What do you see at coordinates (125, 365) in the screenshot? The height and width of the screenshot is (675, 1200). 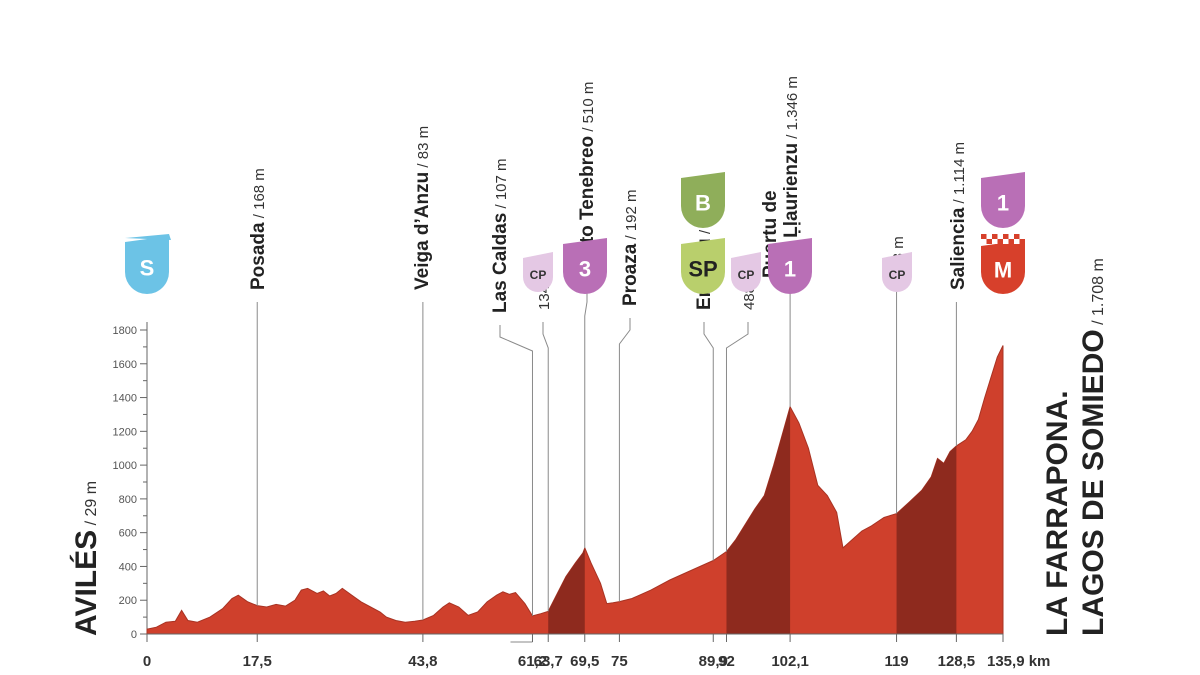 I see `y-tick-label: 1600` at bounding box center [125, 365].